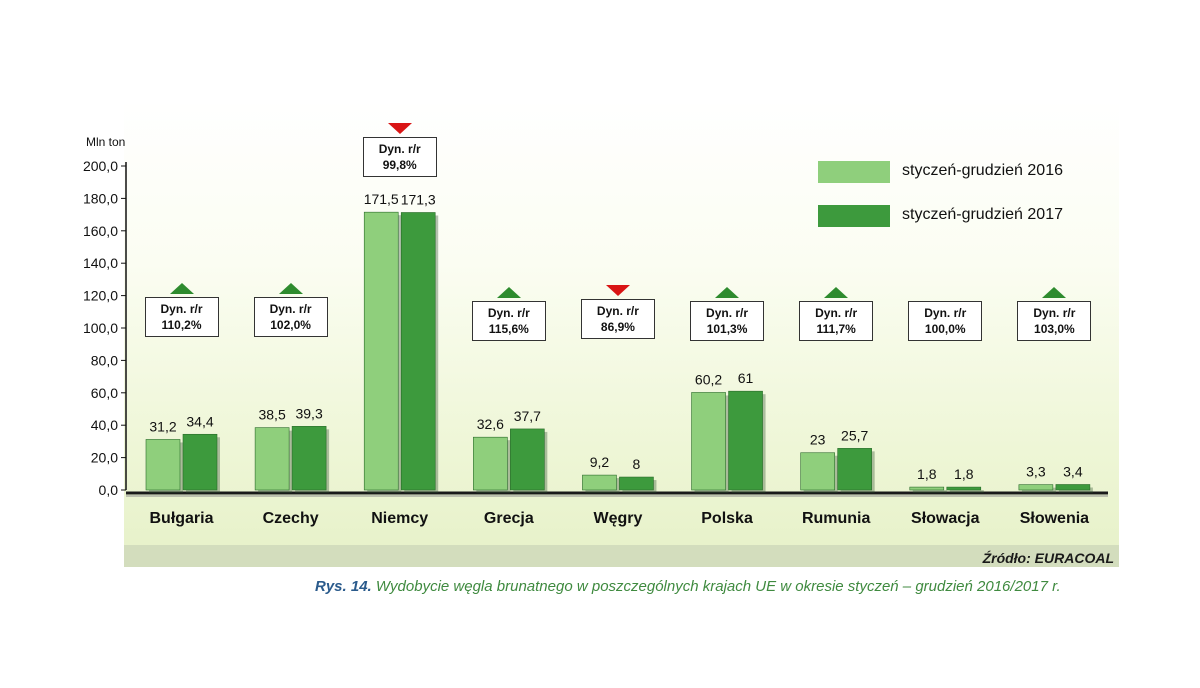 This screenshot has width=1200, height=688. Describe the element at coordinates (982, 170) in the screenshot. I see `legend-label: styczeń-grudzień 2016` at that location.